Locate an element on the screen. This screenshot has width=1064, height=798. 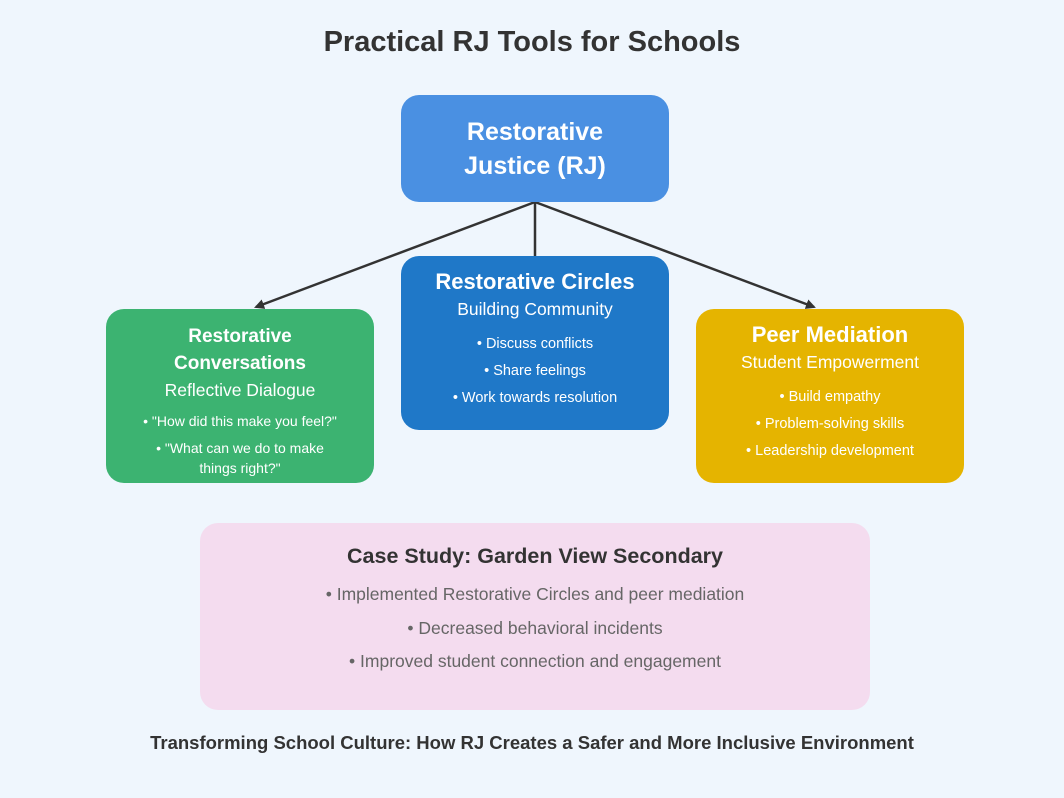
node-bullet: • Build empathy is located at coordinates (830, 397).